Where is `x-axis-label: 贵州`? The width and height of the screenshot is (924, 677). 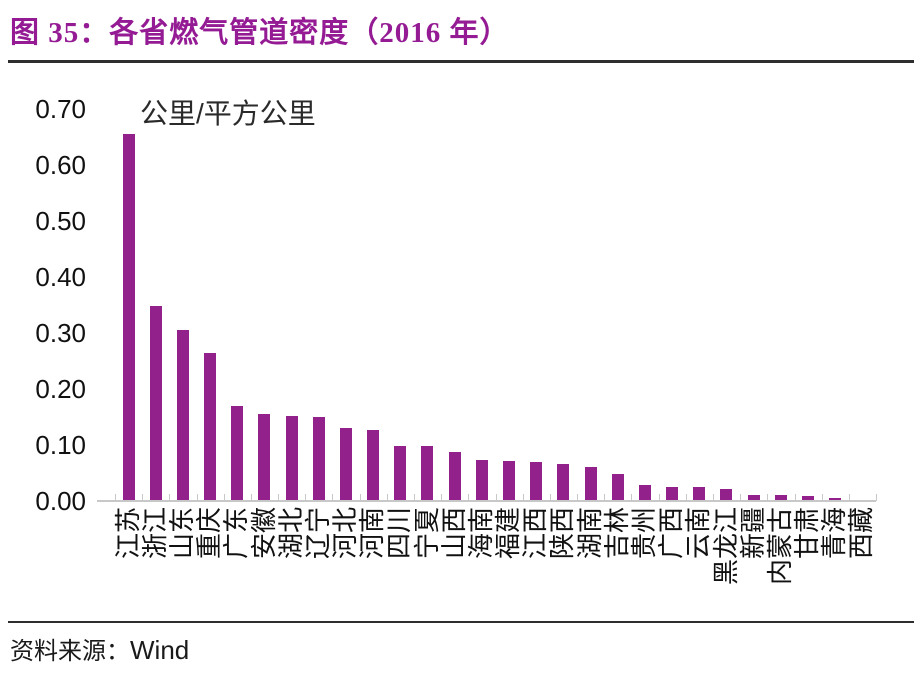
x-axis-label: 贵州 is located at coordinates (644, 533).